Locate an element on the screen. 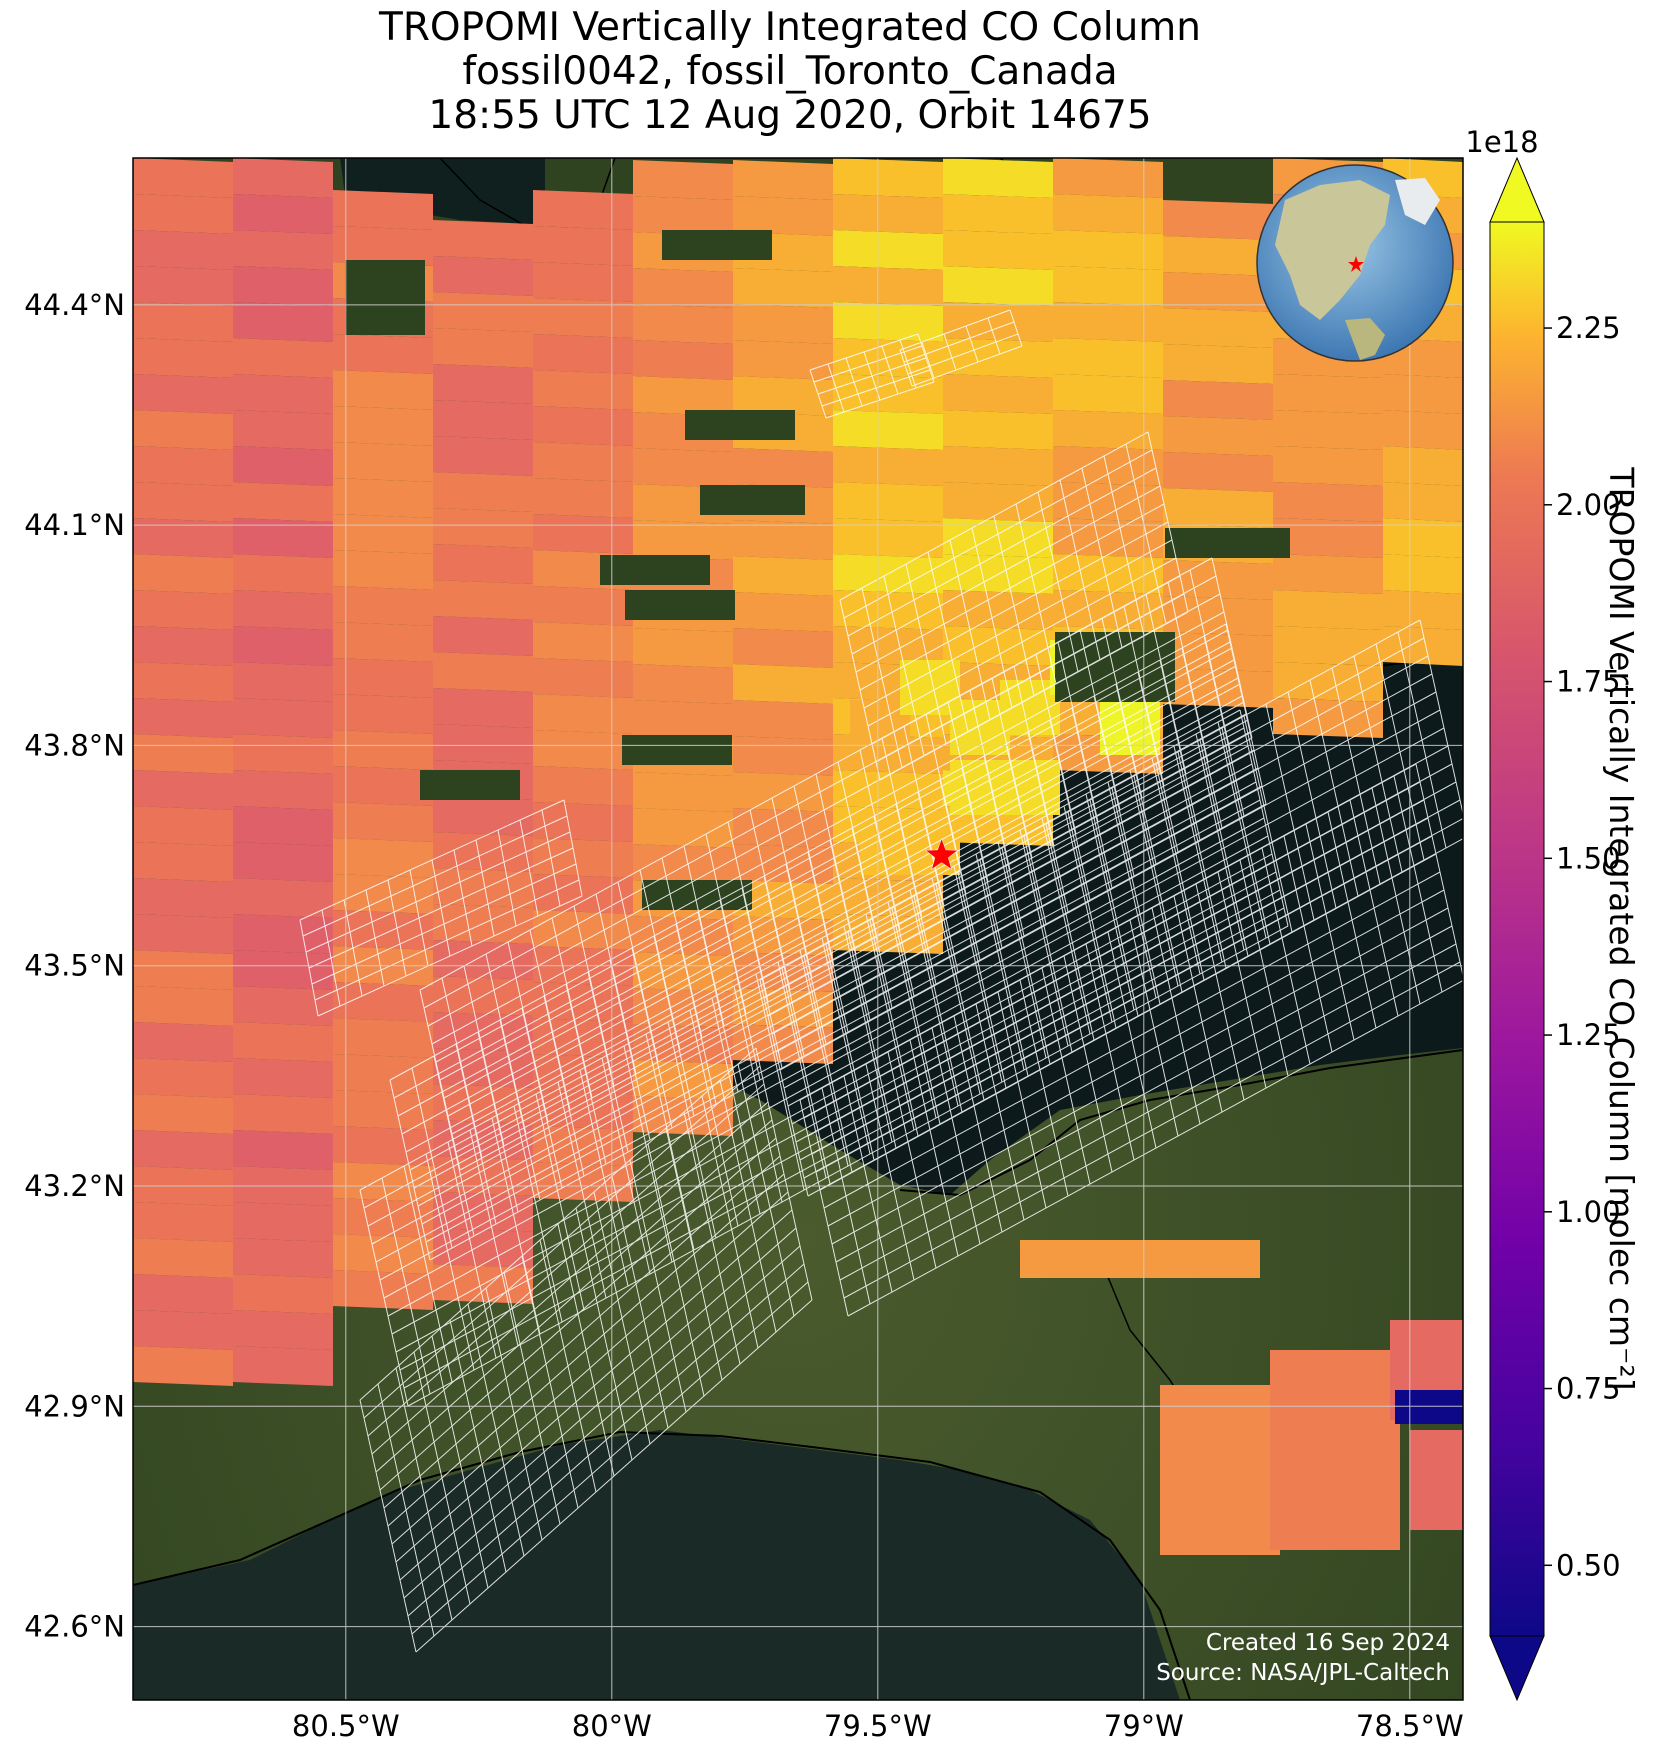 Image resolution: width=1662 pixels, height=1748 pixels. colorbar-tick-label: 1.50 is located at coordinates (1588, 858).